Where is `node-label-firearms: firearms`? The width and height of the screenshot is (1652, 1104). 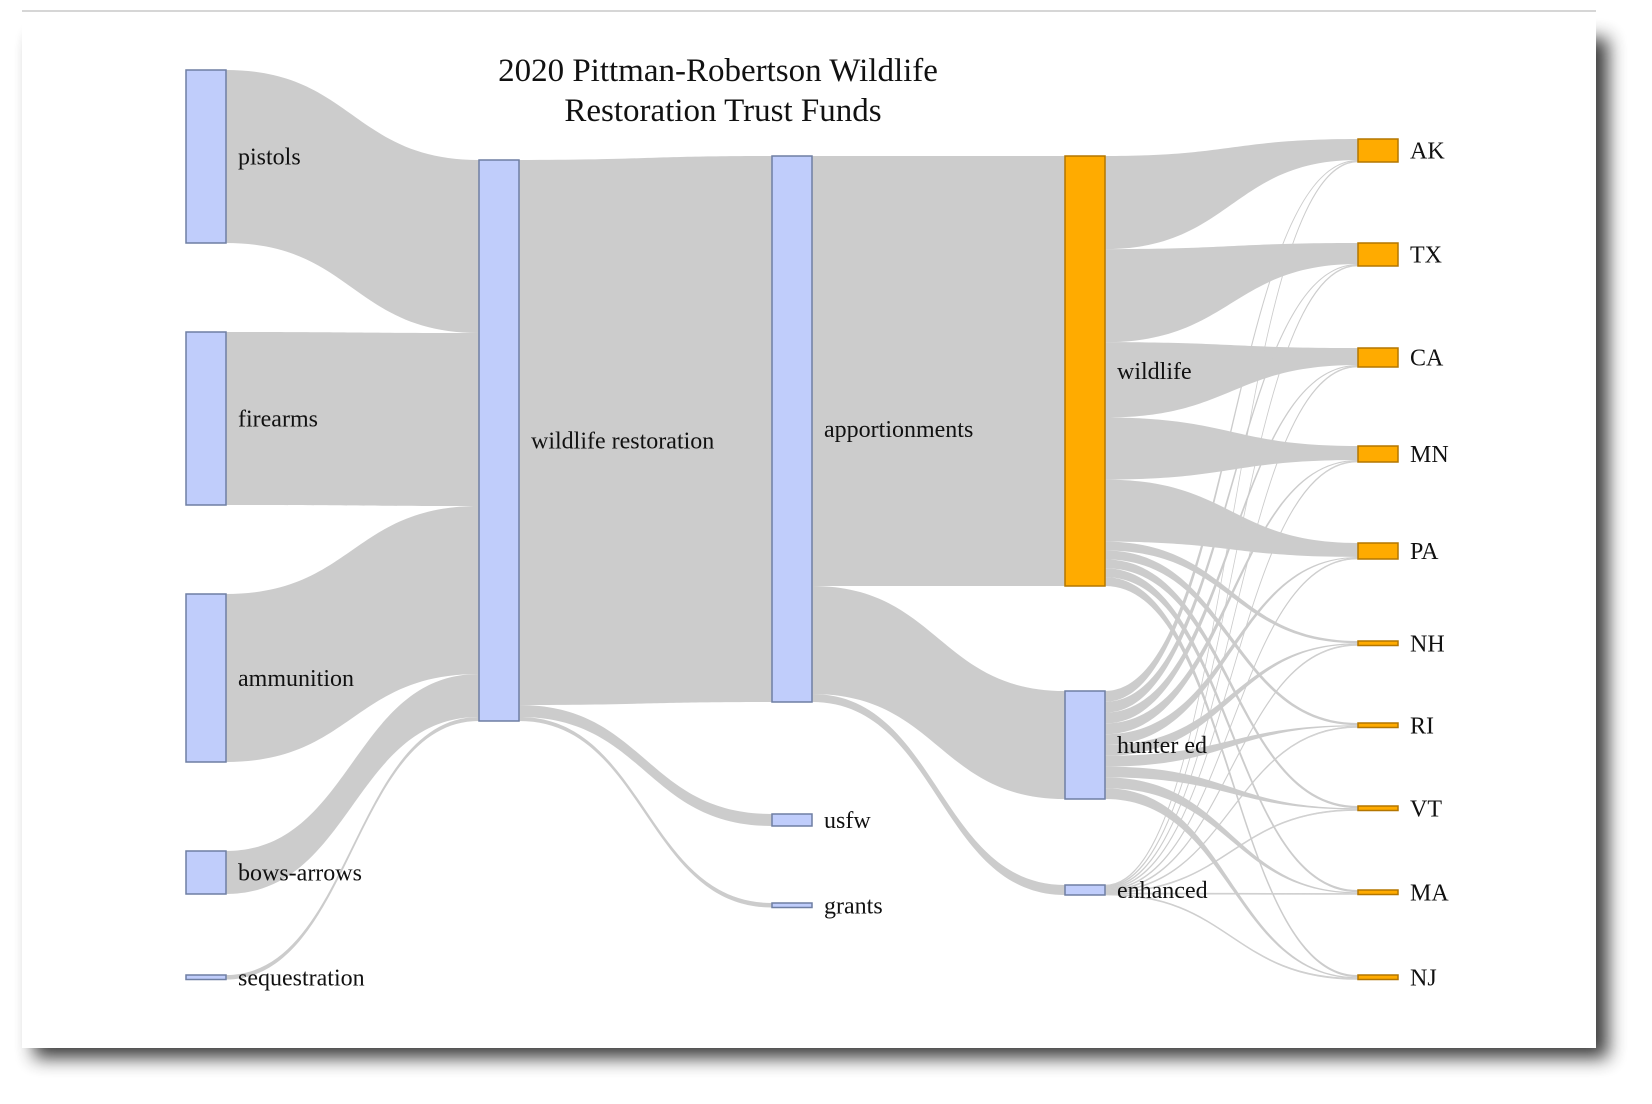
node-label-firearms: firearms is located at coordinates (278, 420).